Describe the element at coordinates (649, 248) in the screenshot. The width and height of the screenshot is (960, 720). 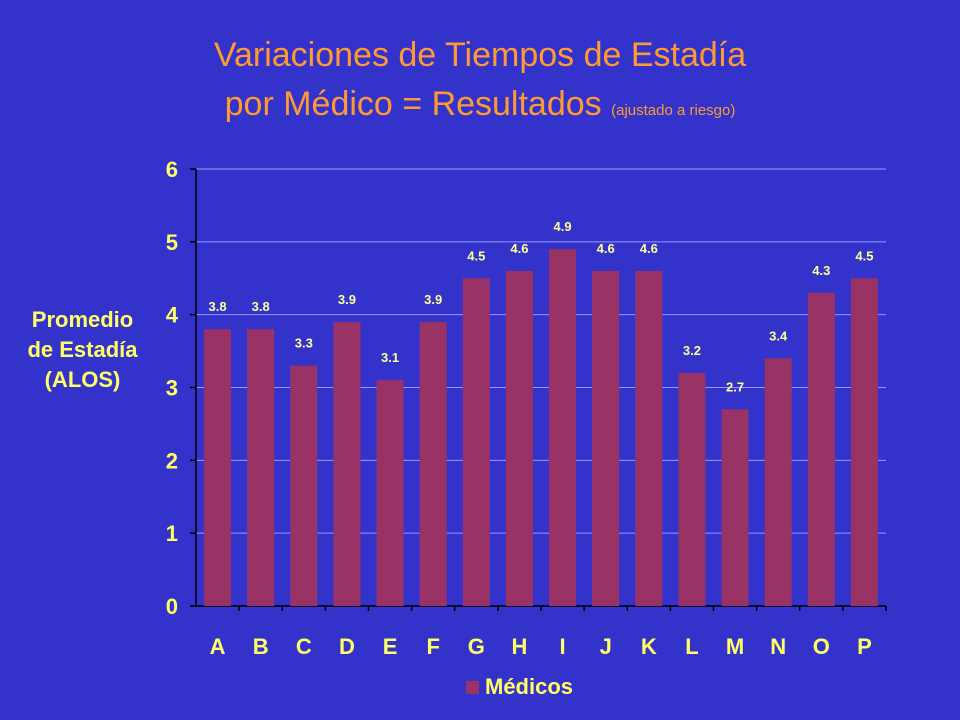
I see `data-label-K: 4.6` at that location.